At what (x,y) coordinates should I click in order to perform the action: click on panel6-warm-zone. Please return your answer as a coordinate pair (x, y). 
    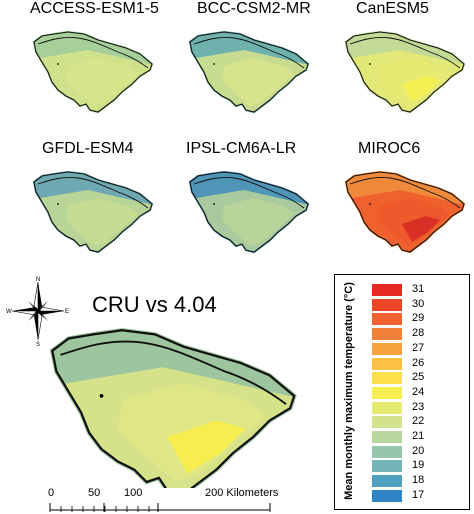
    Looking at the image, I should click on (421, 229).